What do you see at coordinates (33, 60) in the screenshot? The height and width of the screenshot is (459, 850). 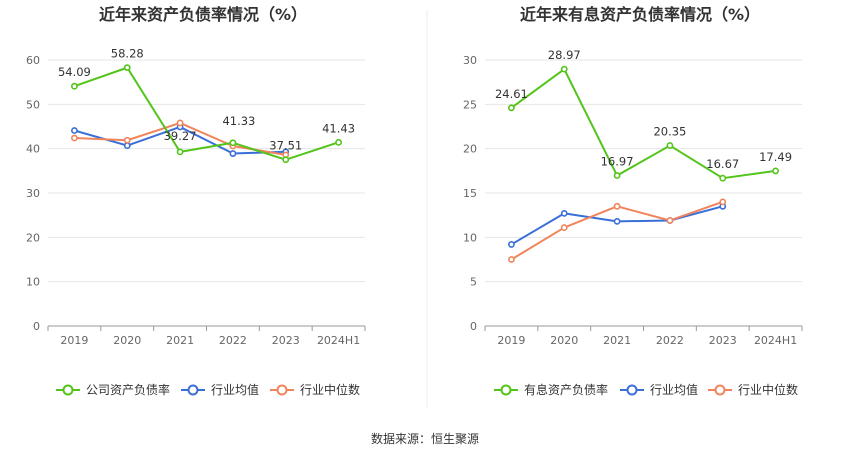 I see `y-tick-label: 60` at bounding box center [33, 60].